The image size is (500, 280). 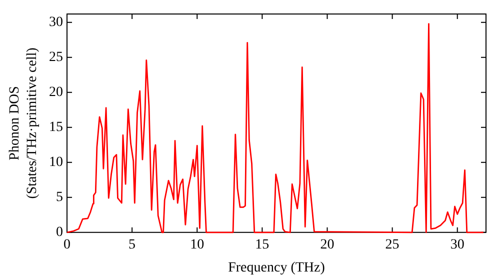 What do you see at coordinates (132, 244) in the screenshot?
I see `x-tick-label: 5` at bounding box center [132, 244].